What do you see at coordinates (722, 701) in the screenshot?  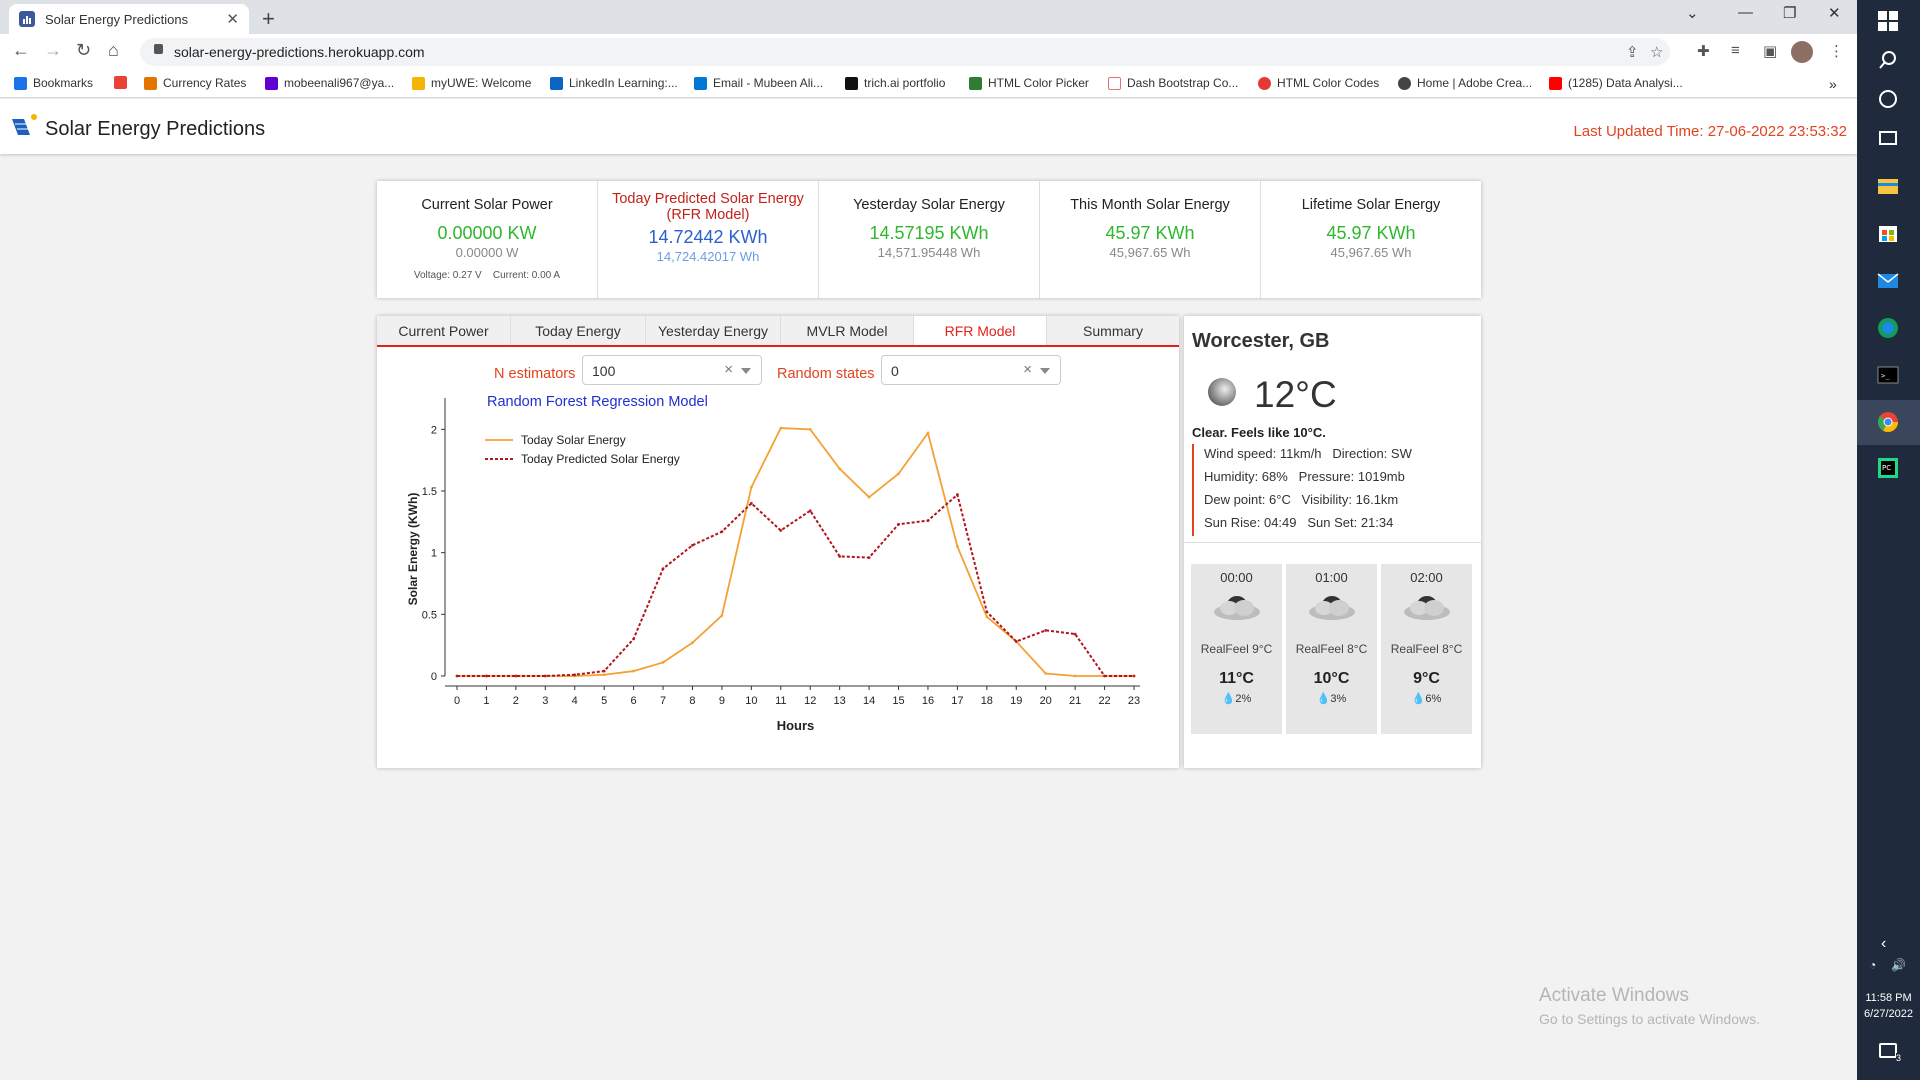 I see `x-tick-label: 9` at bounding box center [722, 701].